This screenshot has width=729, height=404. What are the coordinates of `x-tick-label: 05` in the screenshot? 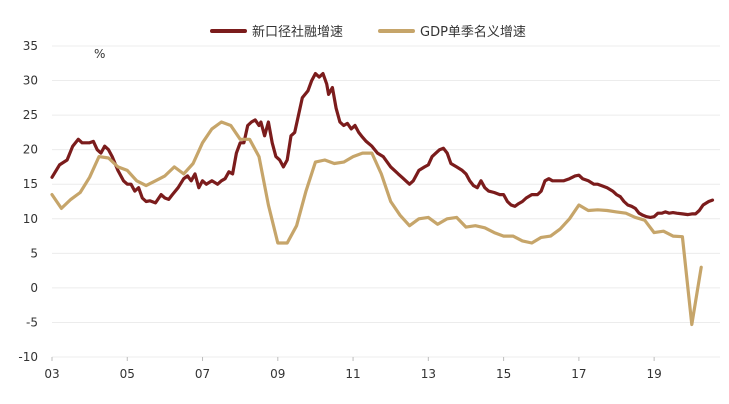 It's located at (127, 374).